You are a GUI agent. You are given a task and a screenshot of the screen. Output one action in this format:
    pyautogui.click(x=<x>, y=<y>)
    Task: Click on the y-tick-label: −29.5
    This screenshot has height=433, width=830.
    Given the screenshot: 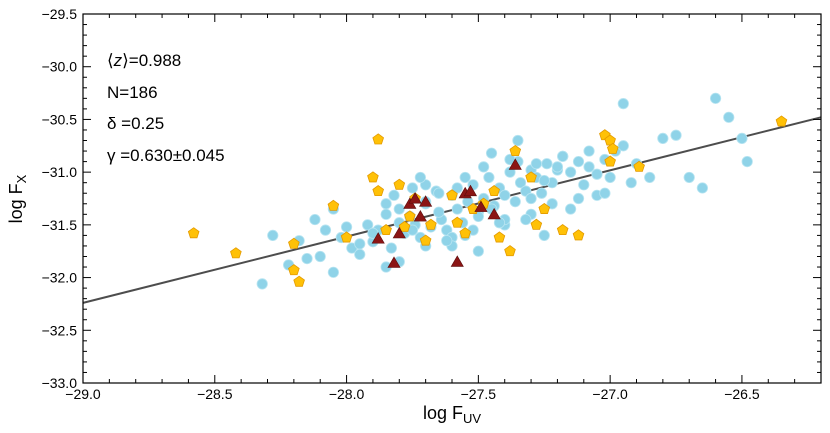 What is the action you would take?
    pyautogui.click(x=60, y=14)
    